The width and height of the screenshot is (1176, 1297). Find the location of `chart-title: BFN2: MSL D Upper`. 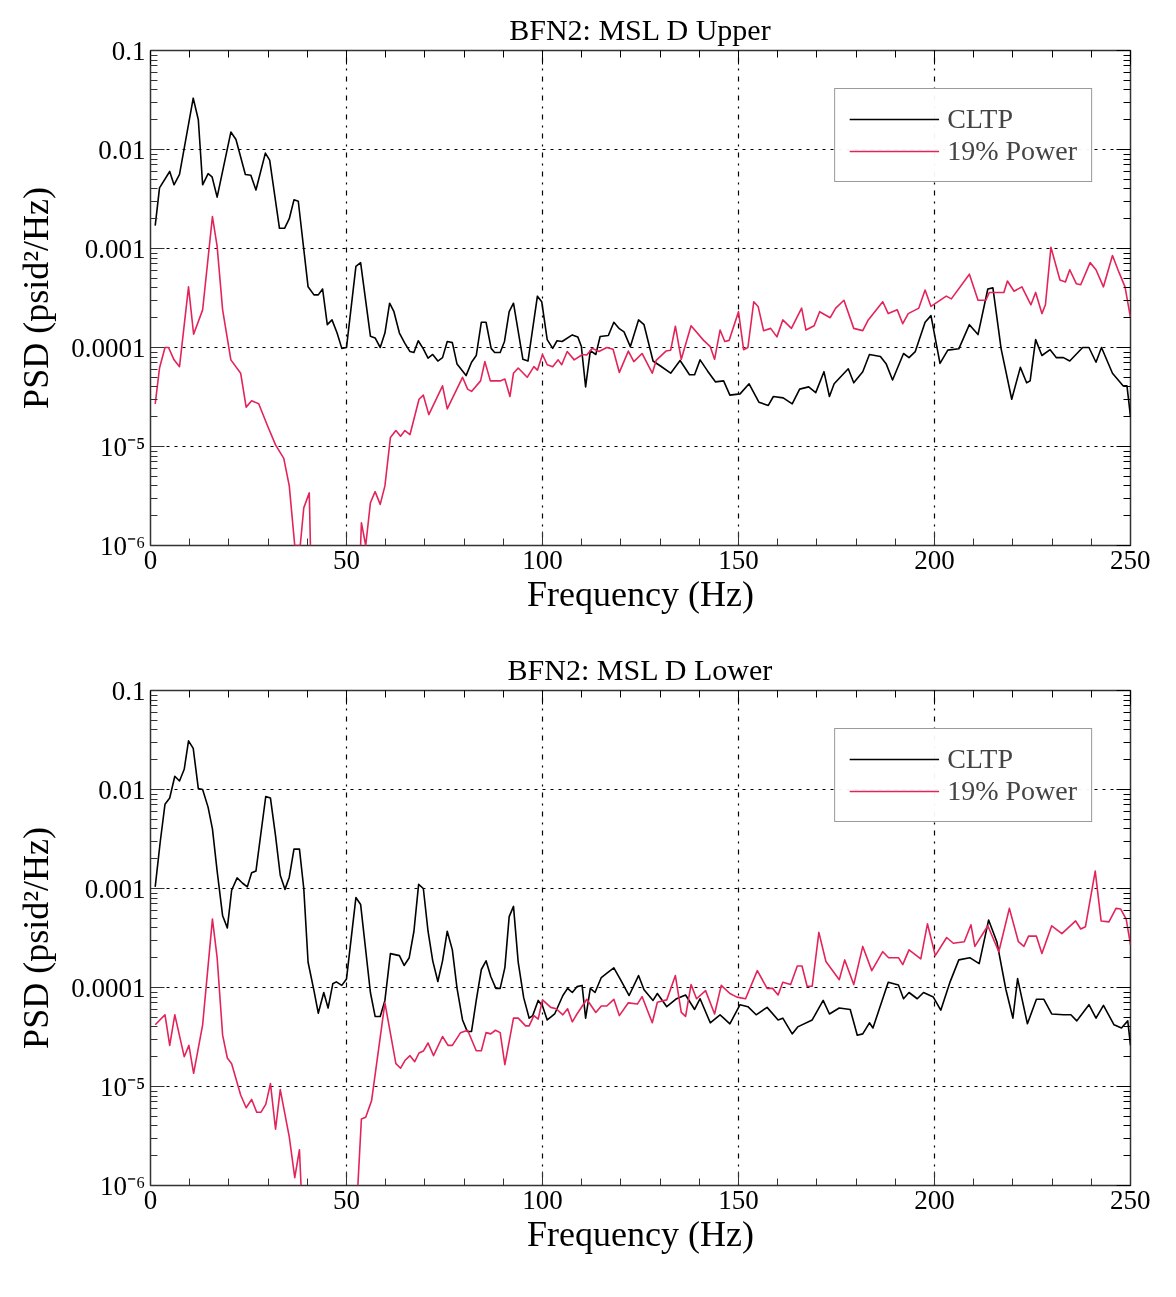

chart-title: BFN2: MSL D Upper is located at coordinates (640, 29).